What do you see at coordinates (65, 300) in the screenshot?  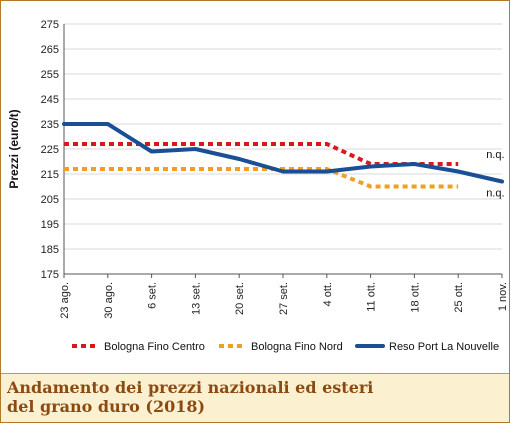 I see `x-tick-label: 23 ago.` at bounding box center [65, 300].